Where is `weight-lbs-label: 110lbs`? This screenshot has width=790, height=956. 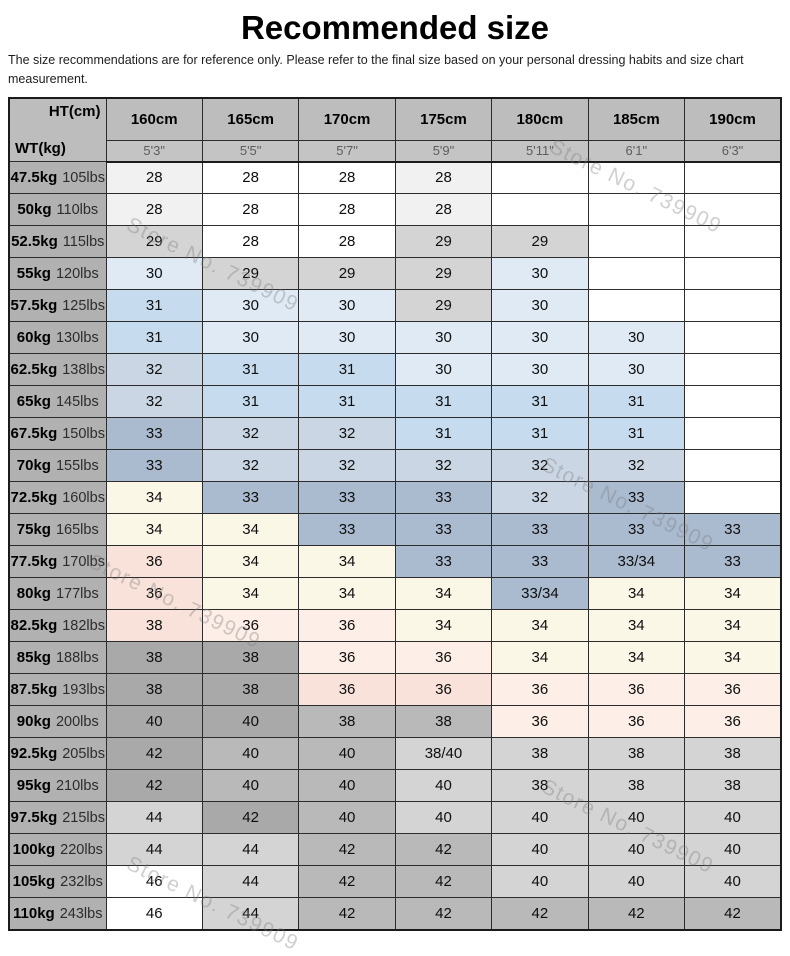
weight-lbs-label: 110lbs is located at coordinates (77, 210).